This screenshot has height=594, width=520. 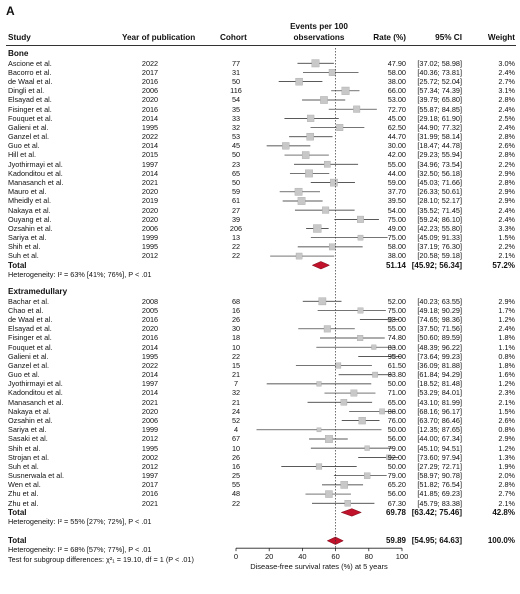 What do you see at coordinates (150, 421) in the screenshot?
I see `study-year: 2006` at bounding box center [150, 421].